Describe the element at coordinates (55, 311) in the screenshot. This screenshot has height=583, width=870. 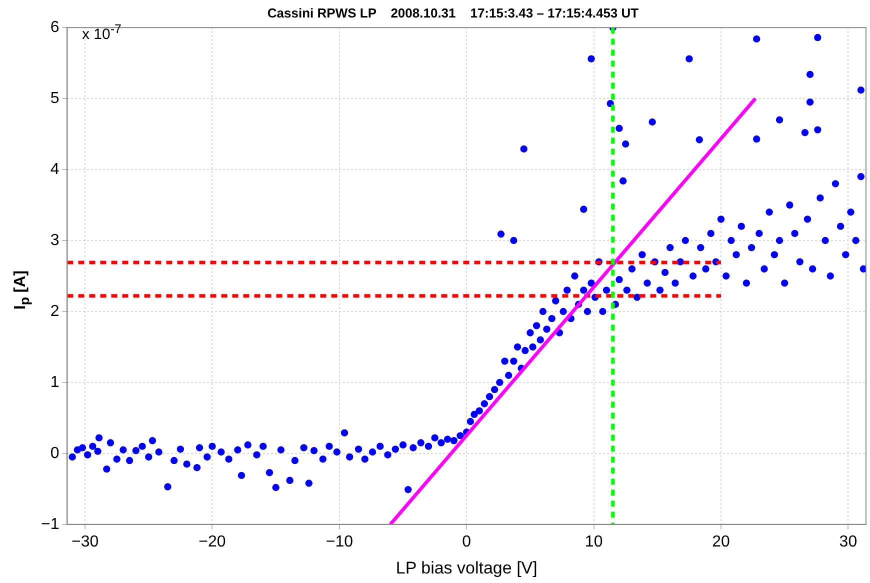
I see `y-tick-label: 2` at that location.